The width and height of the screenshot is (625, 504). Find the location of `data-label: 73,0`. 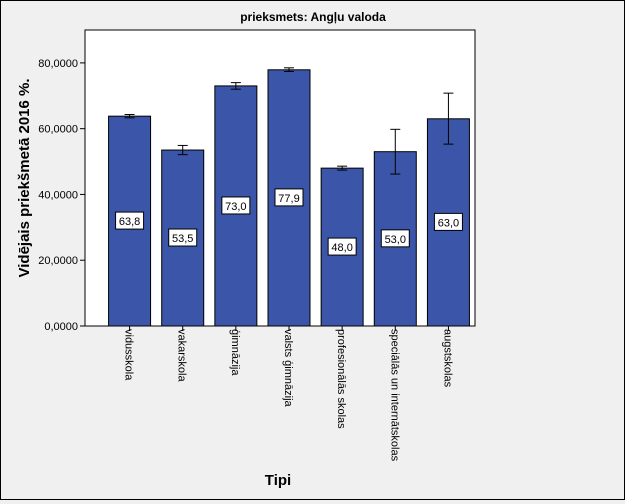

data-label: 73,0 is located at coordinates (235, 207).